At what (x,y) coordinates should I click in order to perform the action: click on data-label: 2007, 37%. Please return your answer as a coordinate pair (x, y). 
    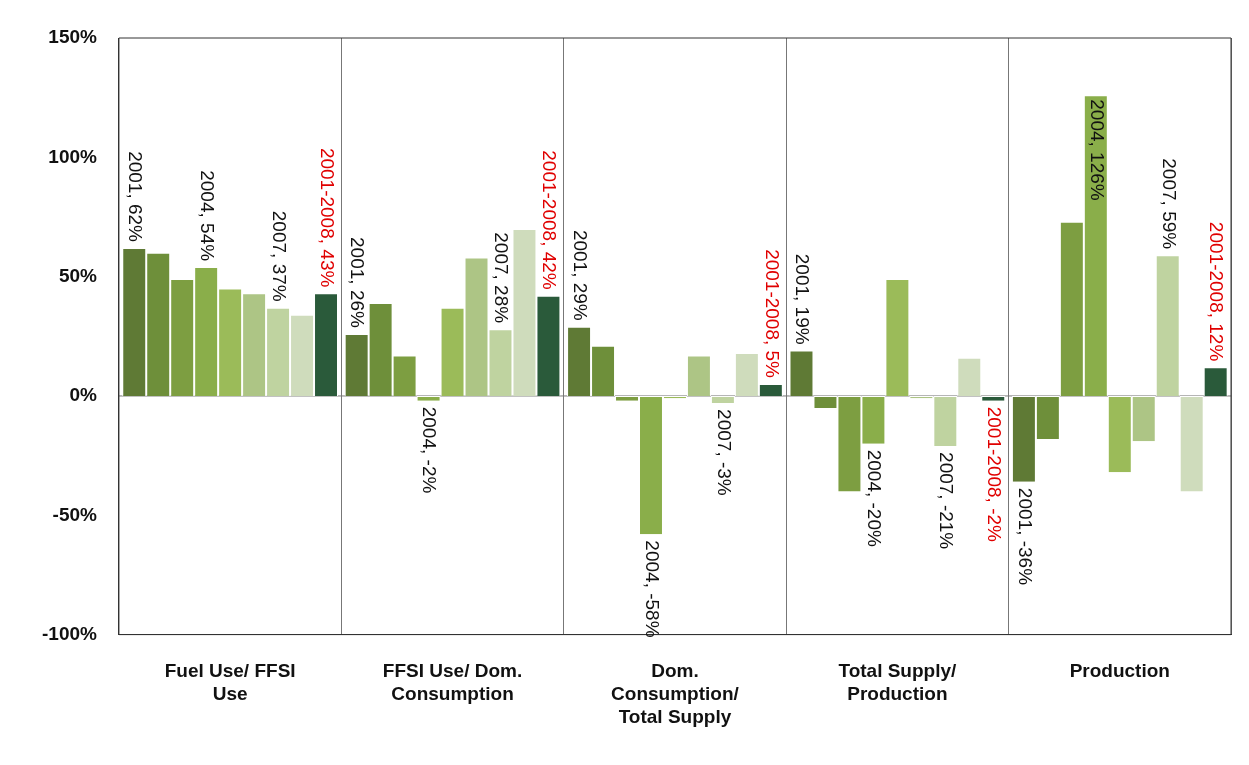
    Looking at the image, I should click on (279, 256).